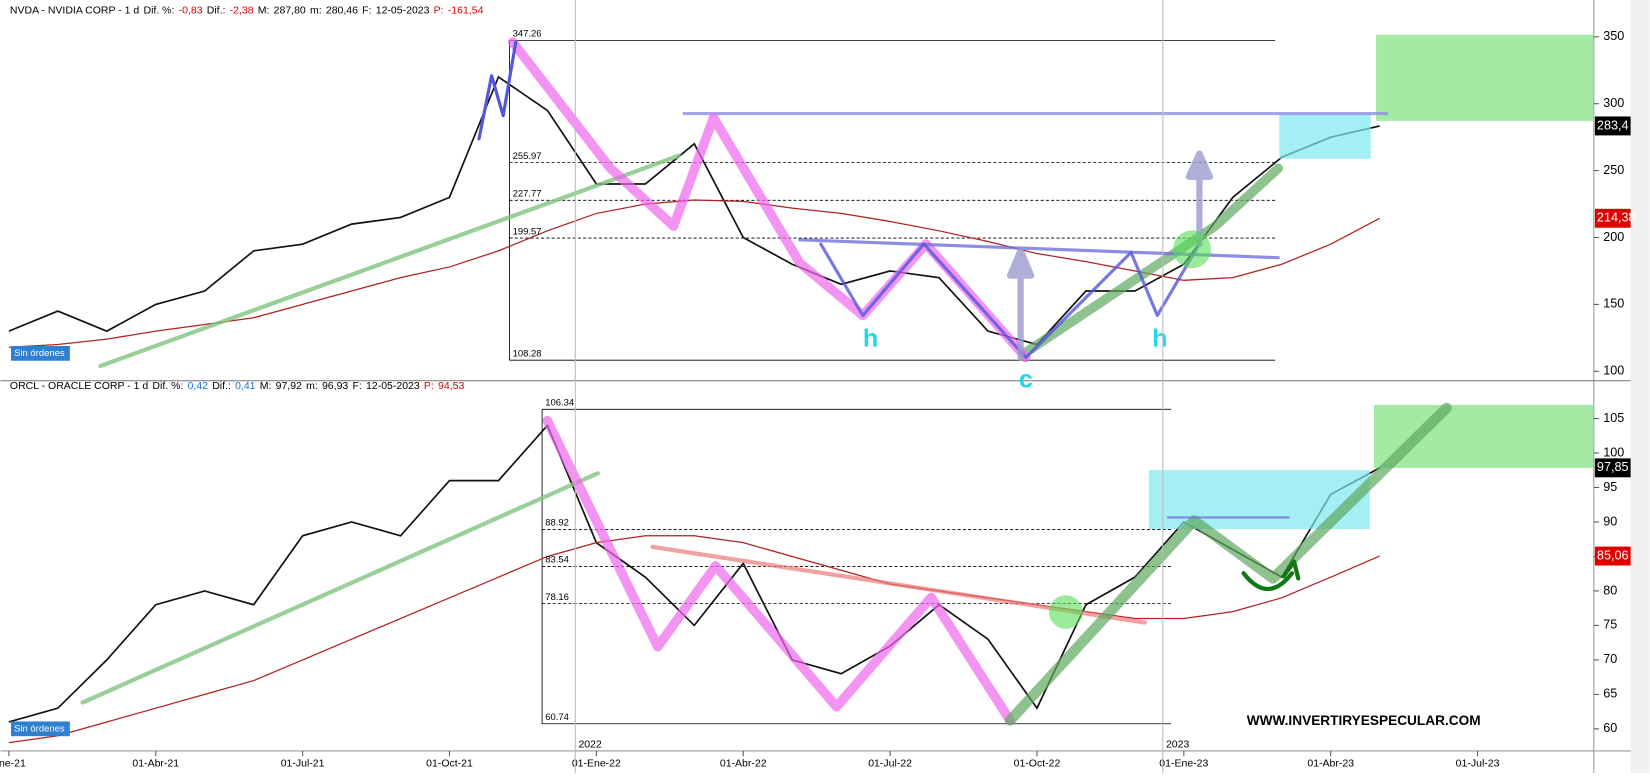 The height and width of the screenshot is (778, 1650). I want to click on y-tick-label: 150, so click(1613, 304).